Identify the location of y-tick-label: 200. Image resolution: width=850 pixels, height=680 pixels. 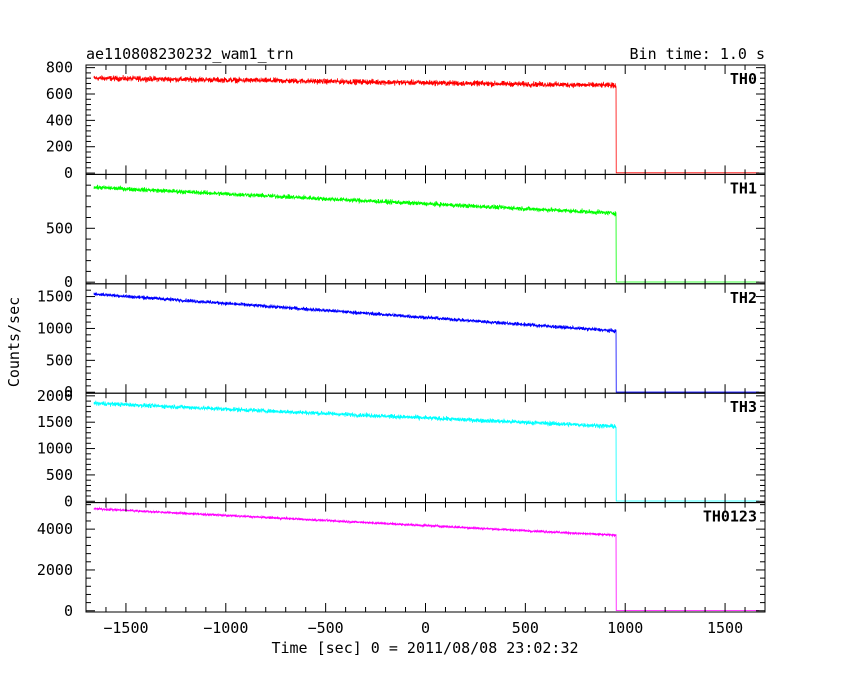
(59, 147).